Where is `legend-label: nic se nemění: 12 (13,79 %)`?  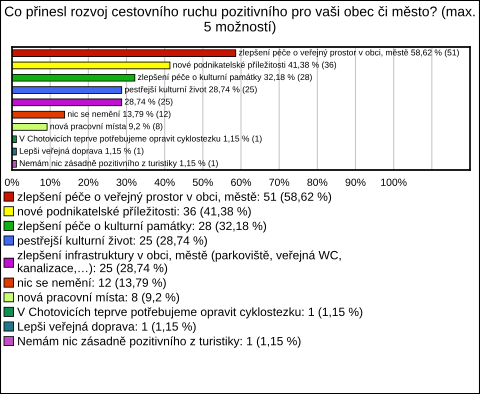 legend-label: nic se nemění: 12 (13,79 %) is located at coordinates (92, 284).